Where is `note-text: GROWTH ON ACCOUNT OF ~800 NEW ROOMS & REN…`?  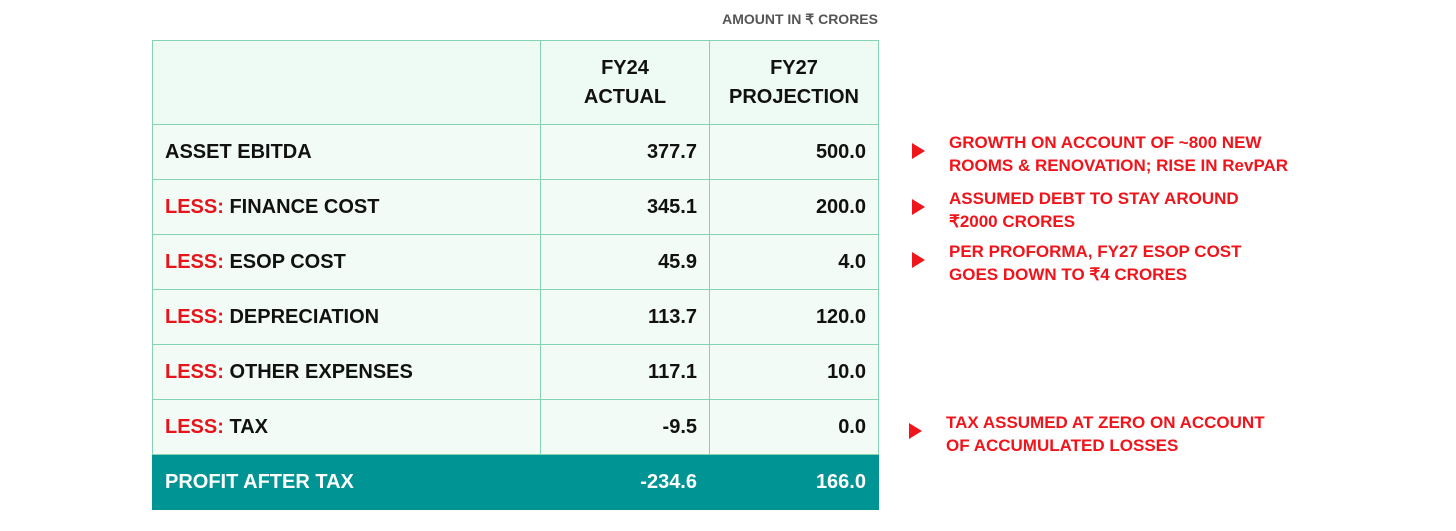
note-text: GROWTH ON ACCOUNT OF ~800 NEW ROOMS & REN… is located at coordinates (1118, 154).